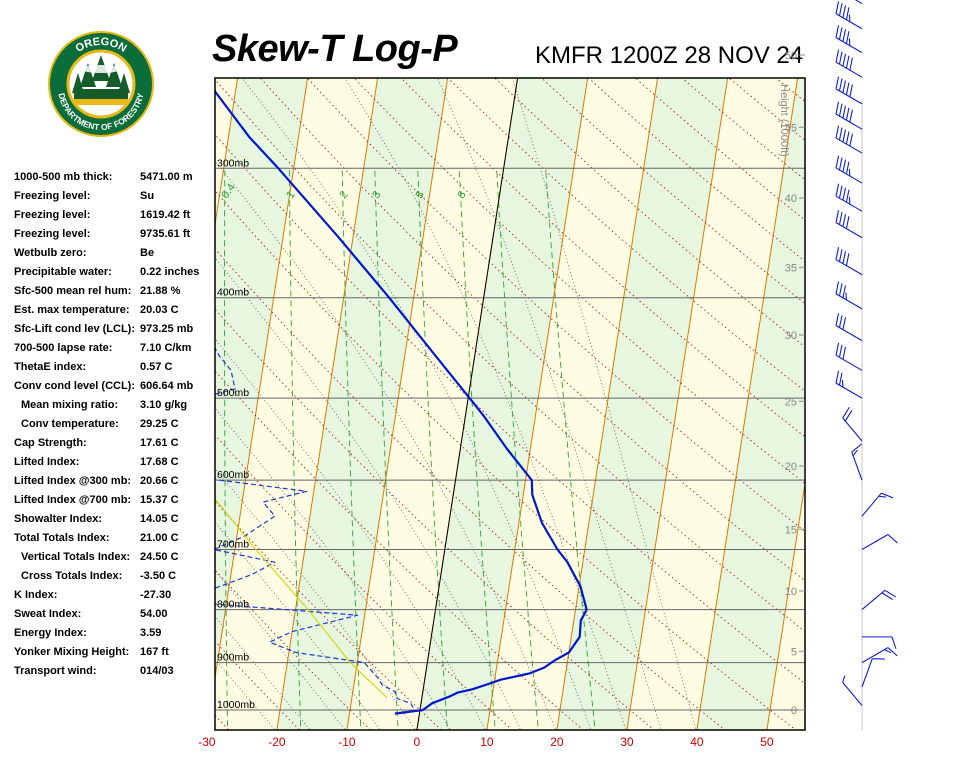 The height and width of the screenshot is (768, 960). What do you see at coordinates (791, 467) in the screenshot?
I see `height-tick-label: 20` at bounding box center [791, 467].